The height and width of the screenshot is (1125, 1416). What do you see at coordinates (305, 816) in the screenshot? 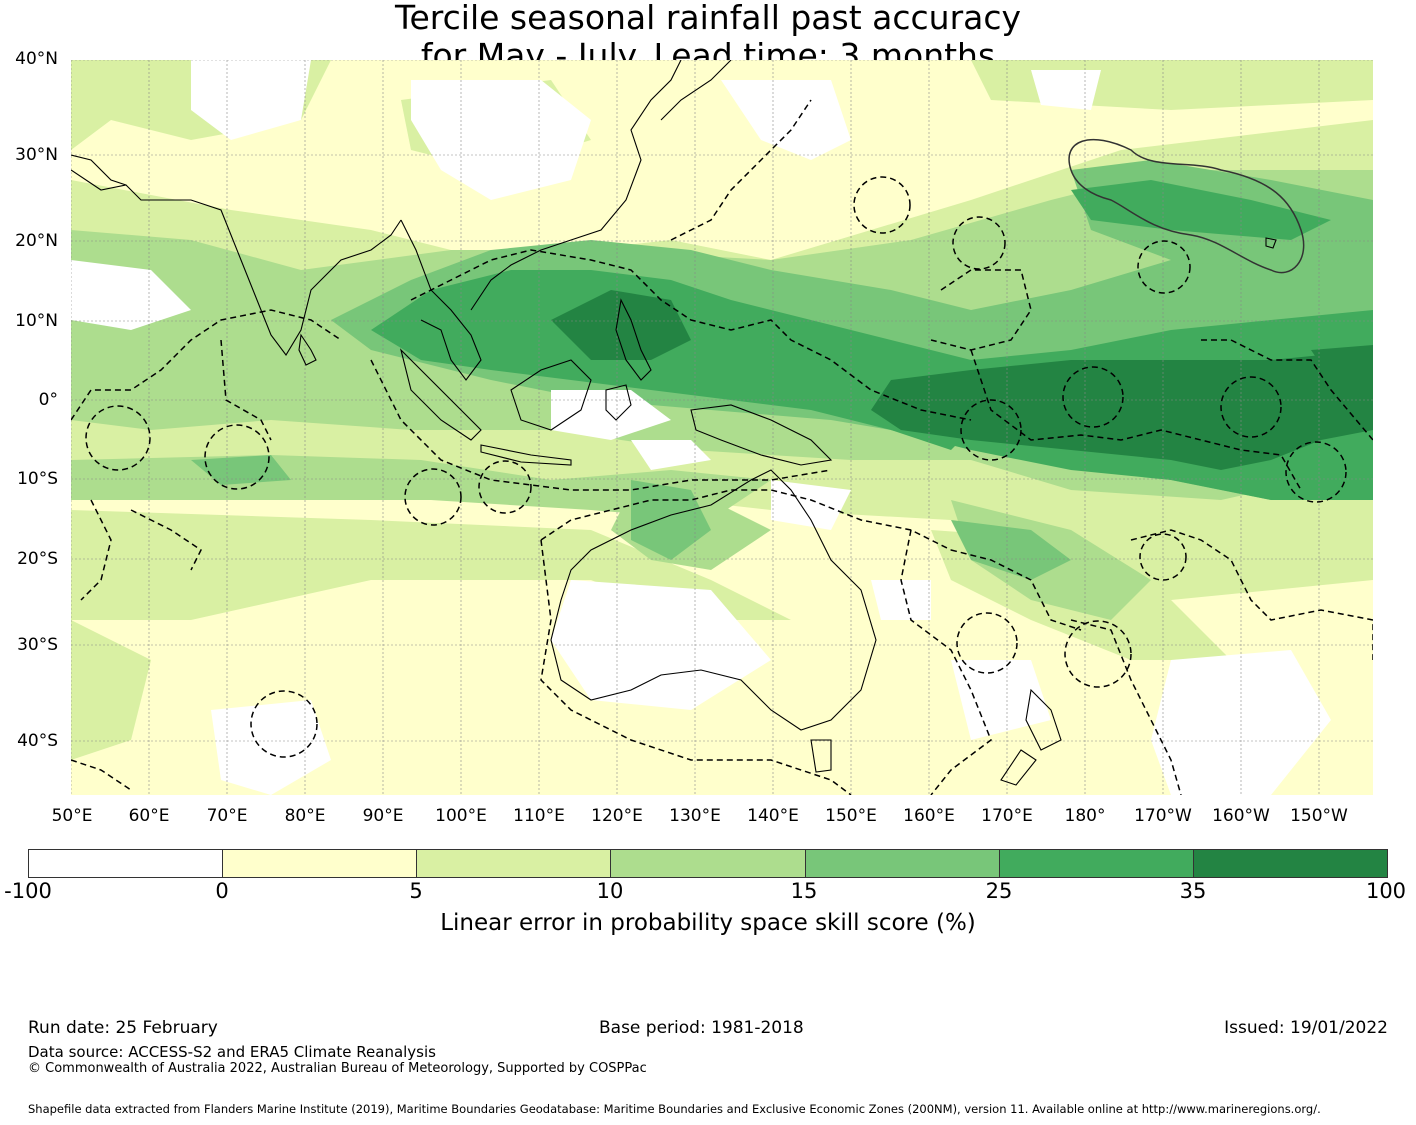
I see `lon-label-80e: 80°E` at bounding box center [305, 816].